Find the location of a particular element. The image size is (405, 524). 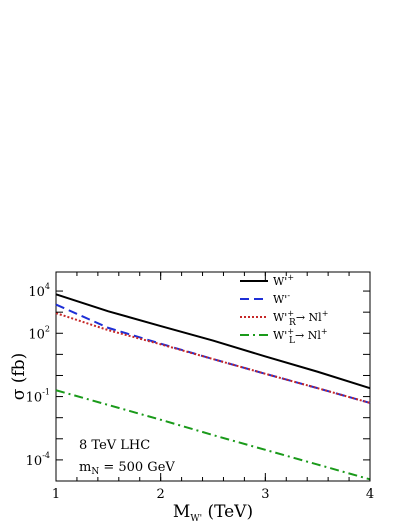

legend-label-1: W'+ is located at coordinates (283, 280).